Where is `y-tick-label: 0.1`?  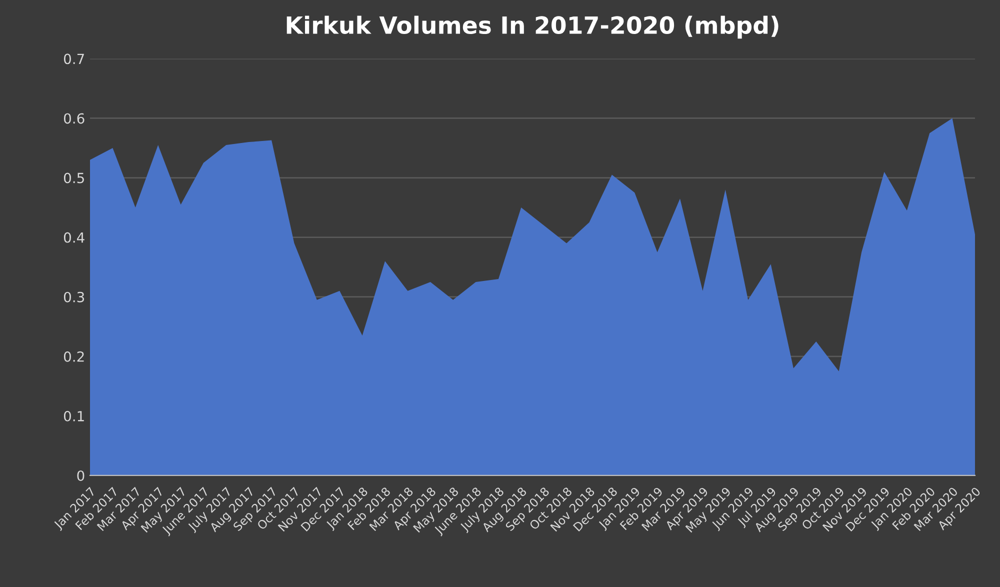
y-tick-label: 0.1 is located at coordinates (74, 416).